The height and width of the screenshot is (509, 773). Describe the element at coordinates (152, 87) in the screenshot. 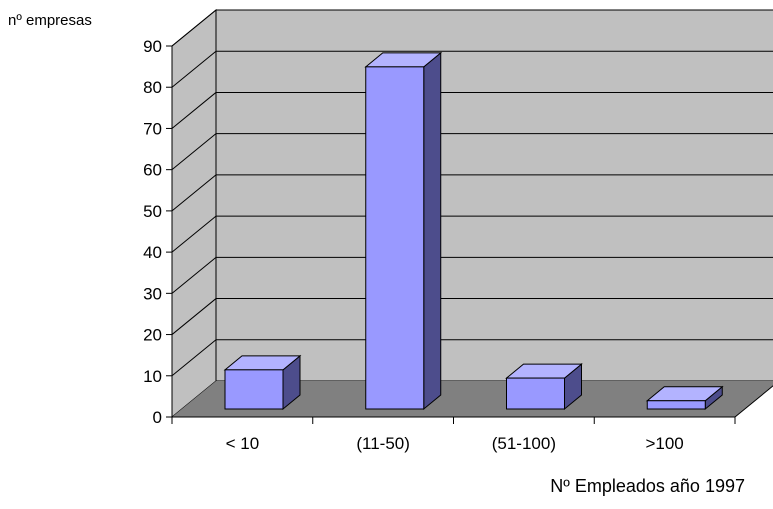

I see `y-tick-label: 80` at that location.